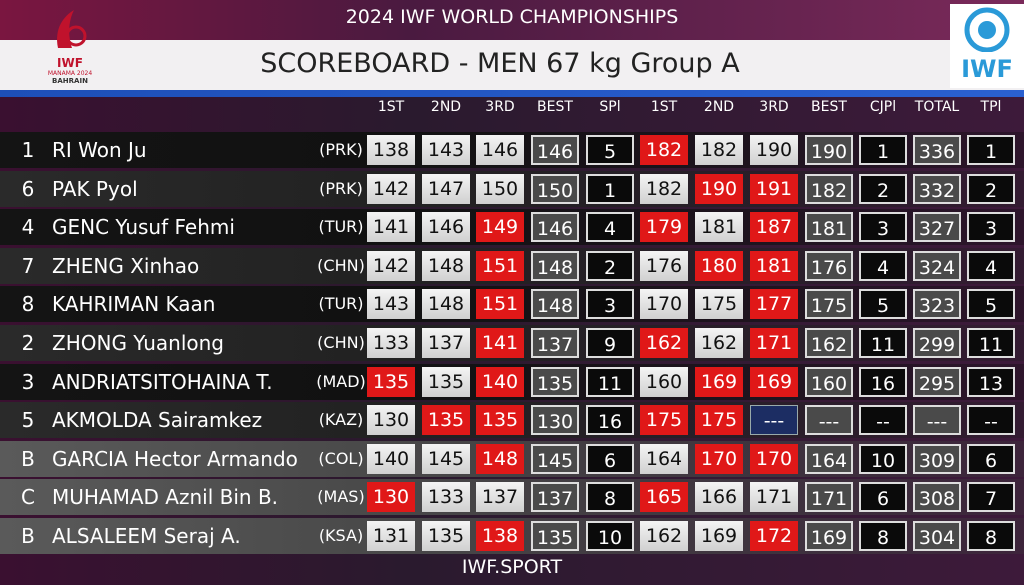 The image size is (1024, 585). What do you see at coordinates (28, 343) in the screenshot?
I see `lot-number: 2` at bounding box center [28, 343].